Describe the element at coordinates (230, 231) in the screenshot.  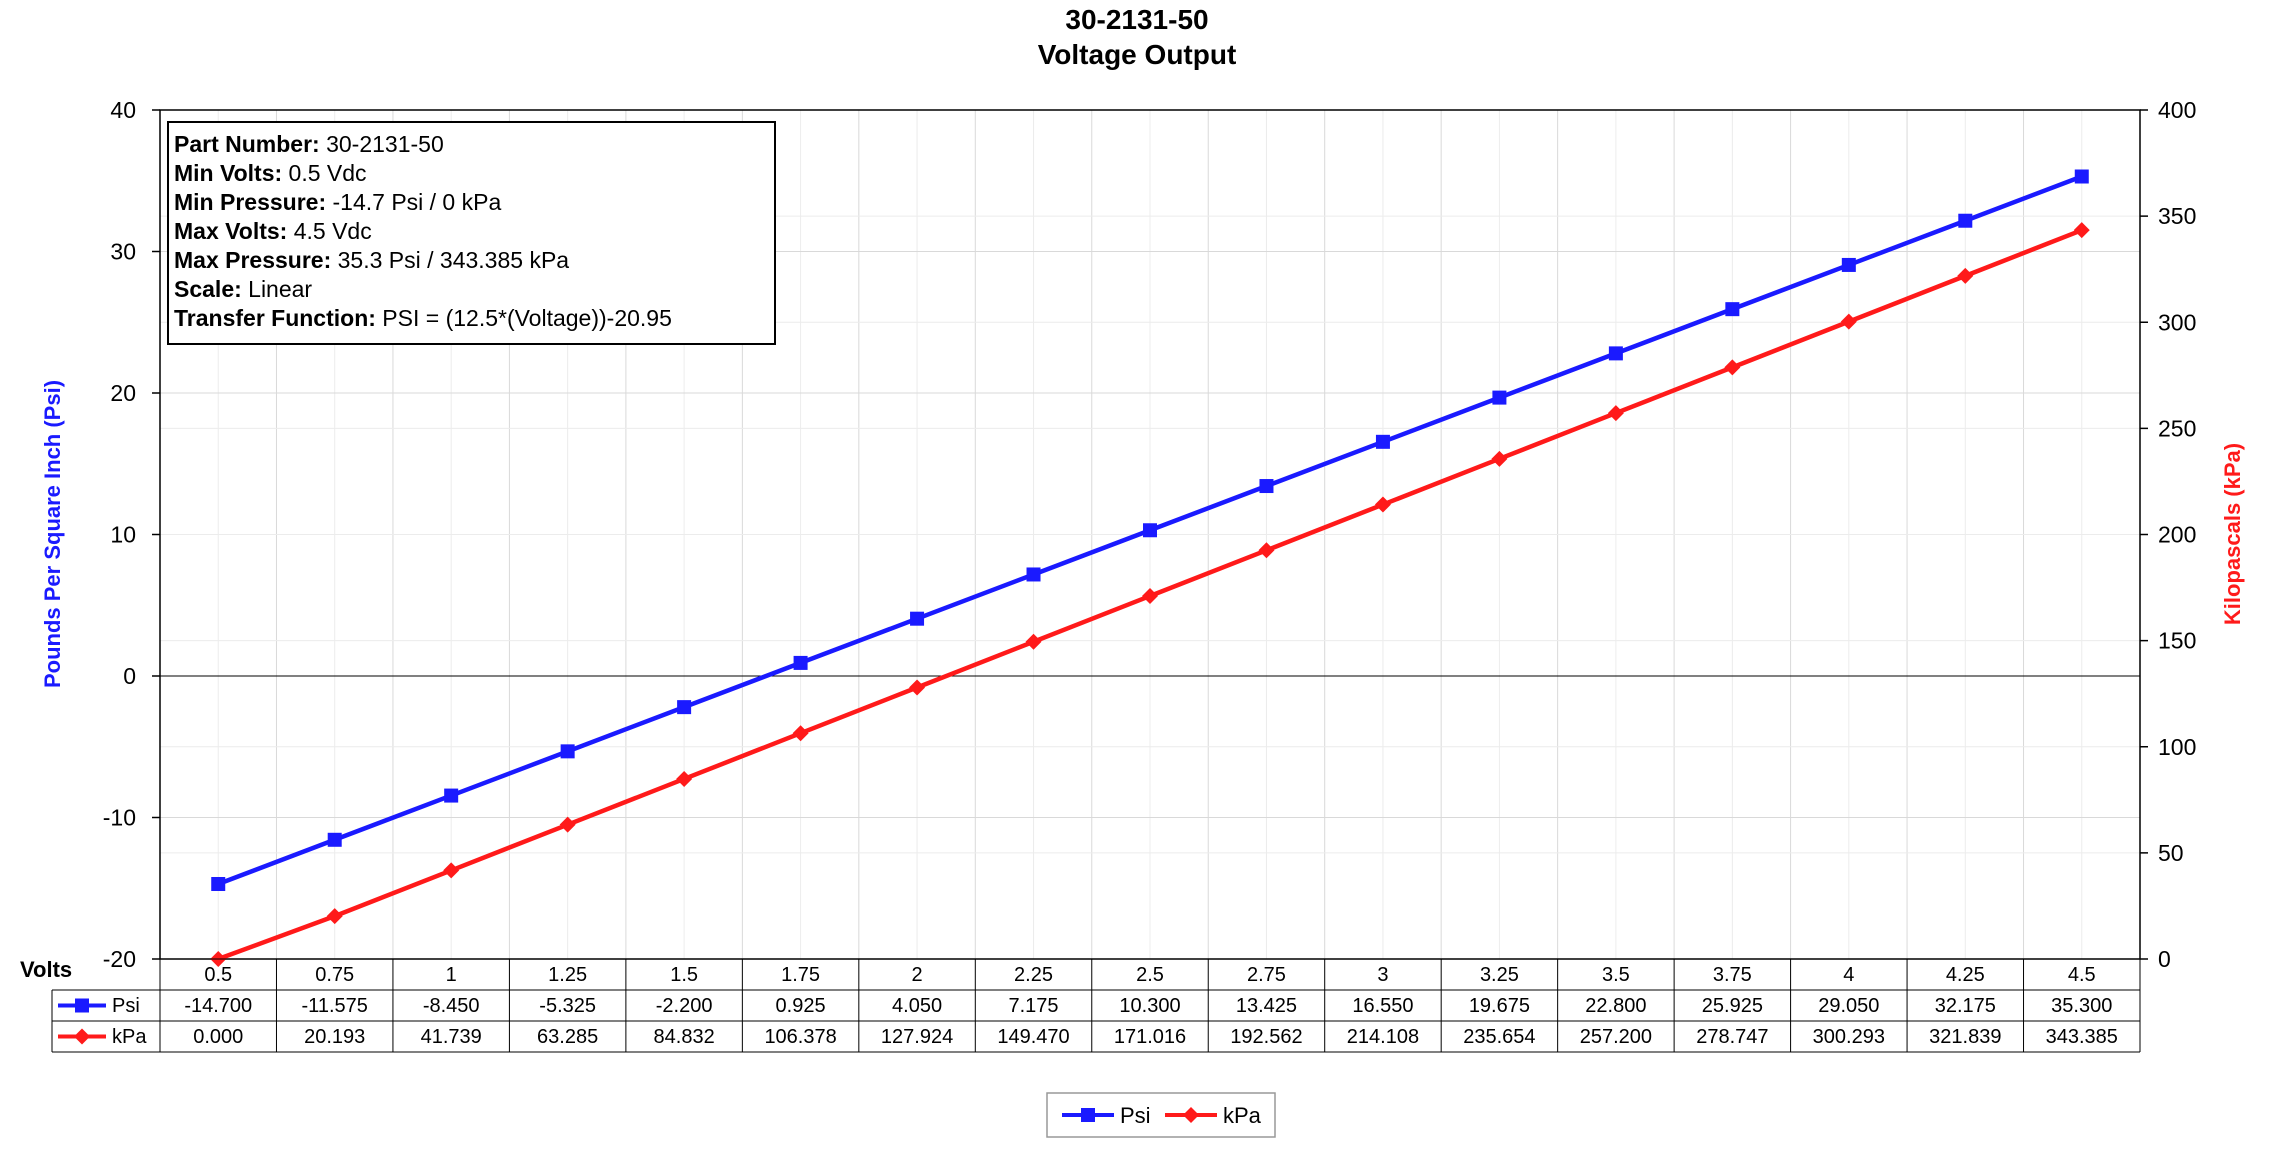
I see `info-box-key: Max Volts:` at that location.